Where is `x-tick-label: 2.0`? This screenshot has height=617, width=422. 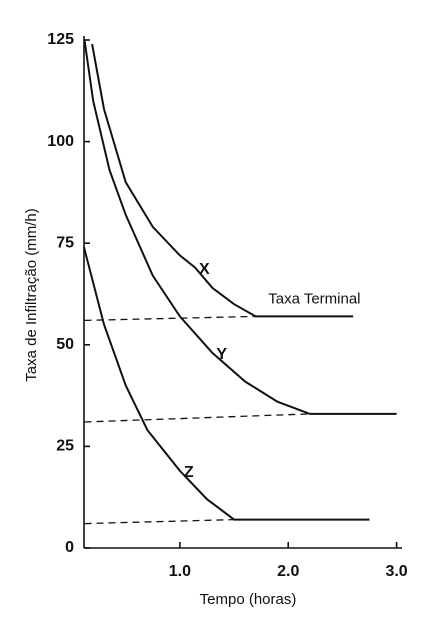
x-tick-label: 2.0 is located at coordinates (288, 571).